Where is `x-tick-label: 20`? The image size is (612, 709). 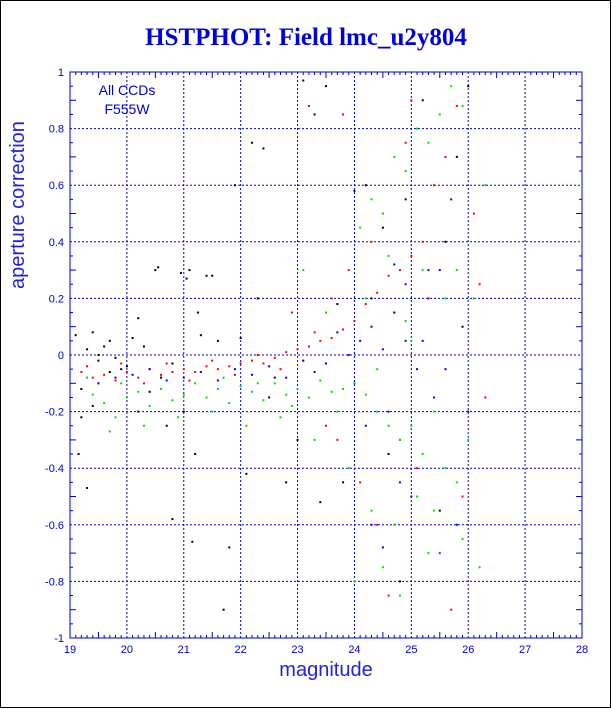
x-tick-label: 20 is located at coordinates (127, 650).